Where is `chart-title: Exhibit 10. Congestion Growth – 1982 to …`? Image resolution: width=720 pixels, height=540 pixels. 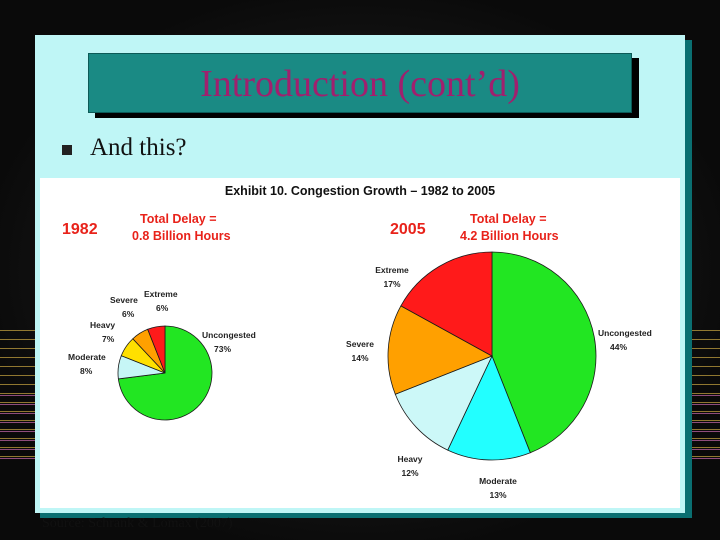 chart-title: Exhibit 10. Congestion Growth – 1982 to … is located at coordinates (360, 191).